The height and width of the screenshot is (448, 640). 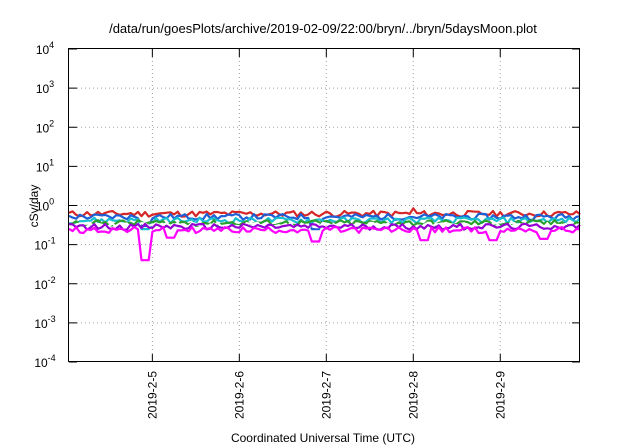 I want to click on data-series, so click(x=324, y=234).